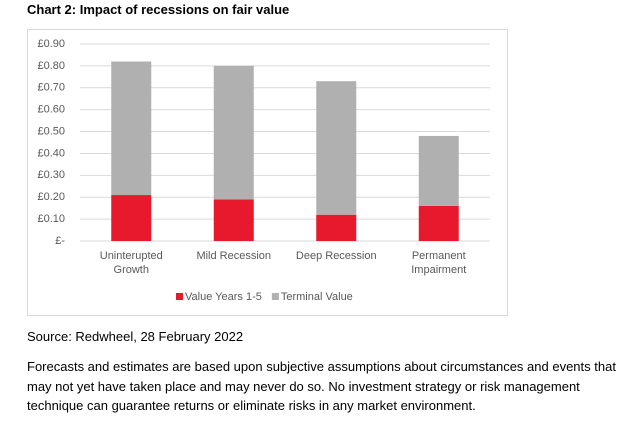 The image size is (644, 429). I want to click on y-tick-label: £0.90, so click(51, 44).